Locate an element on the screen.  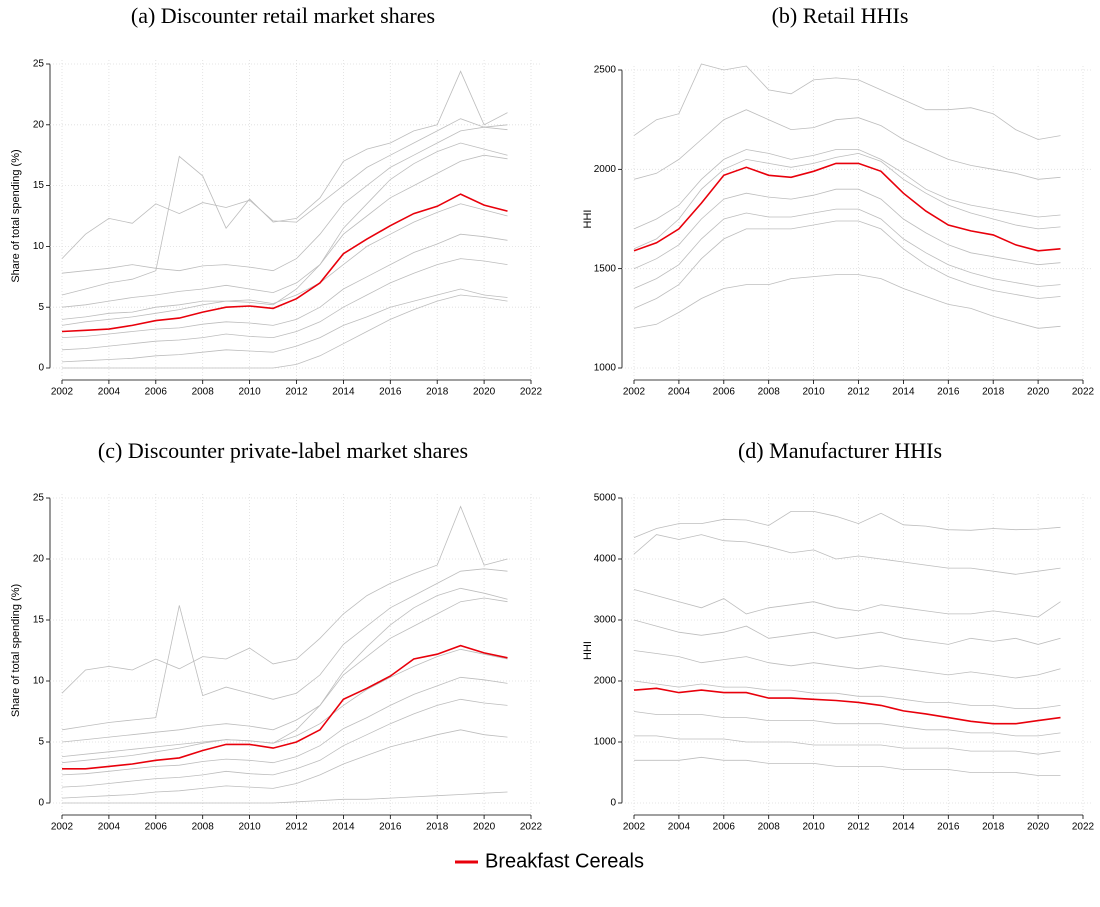
y-tick-label: 1500 is located at coordinates (605, 268).